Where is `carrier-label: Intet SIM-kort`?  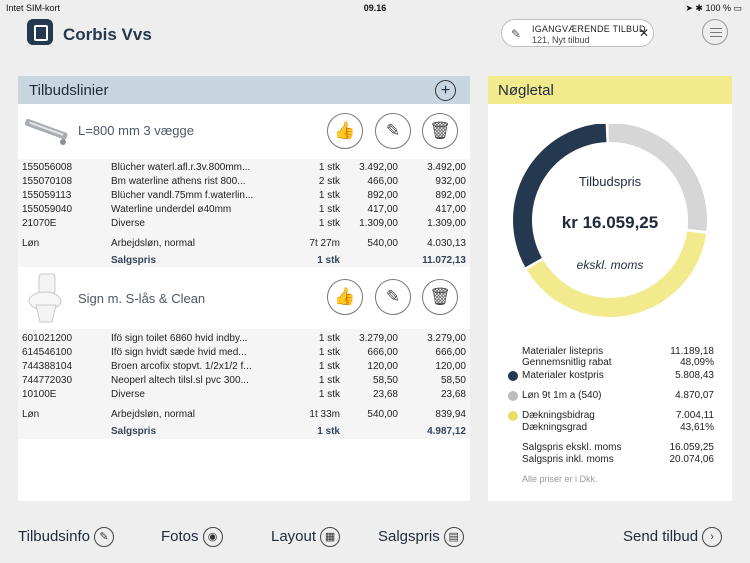 carrier-label: Intet SIM-kort is located at coordinates (33, 8).